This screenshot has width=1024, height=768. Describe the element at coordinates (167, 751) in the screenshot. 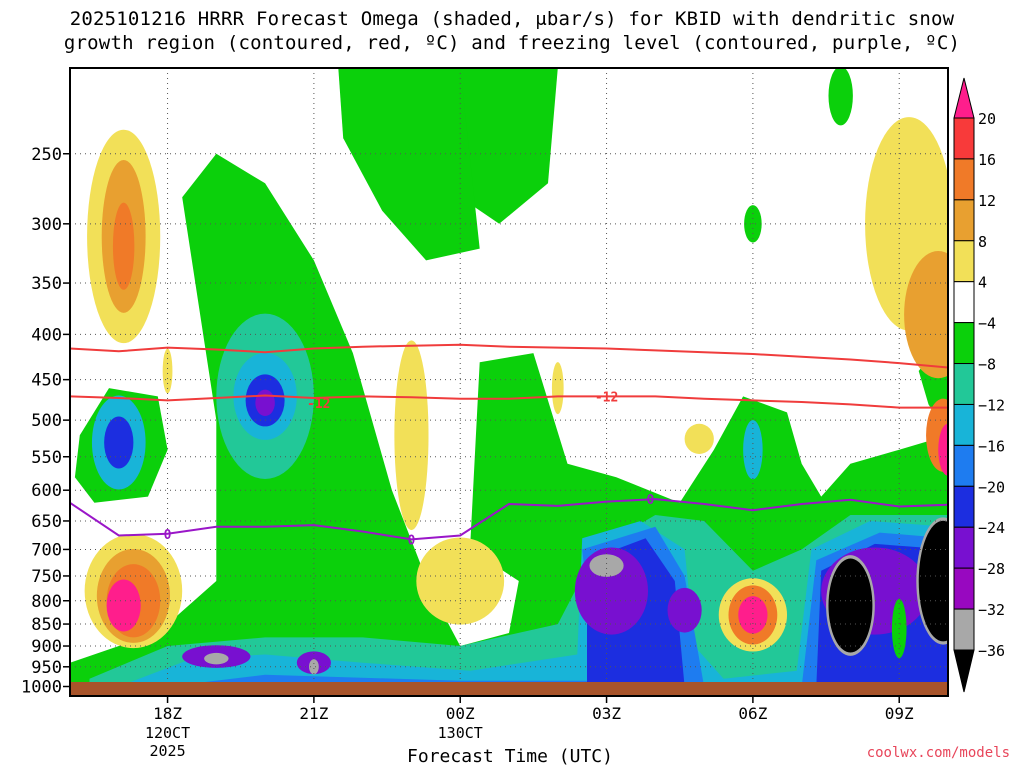

I see `x-tick-sublabel: 2025` at that location.